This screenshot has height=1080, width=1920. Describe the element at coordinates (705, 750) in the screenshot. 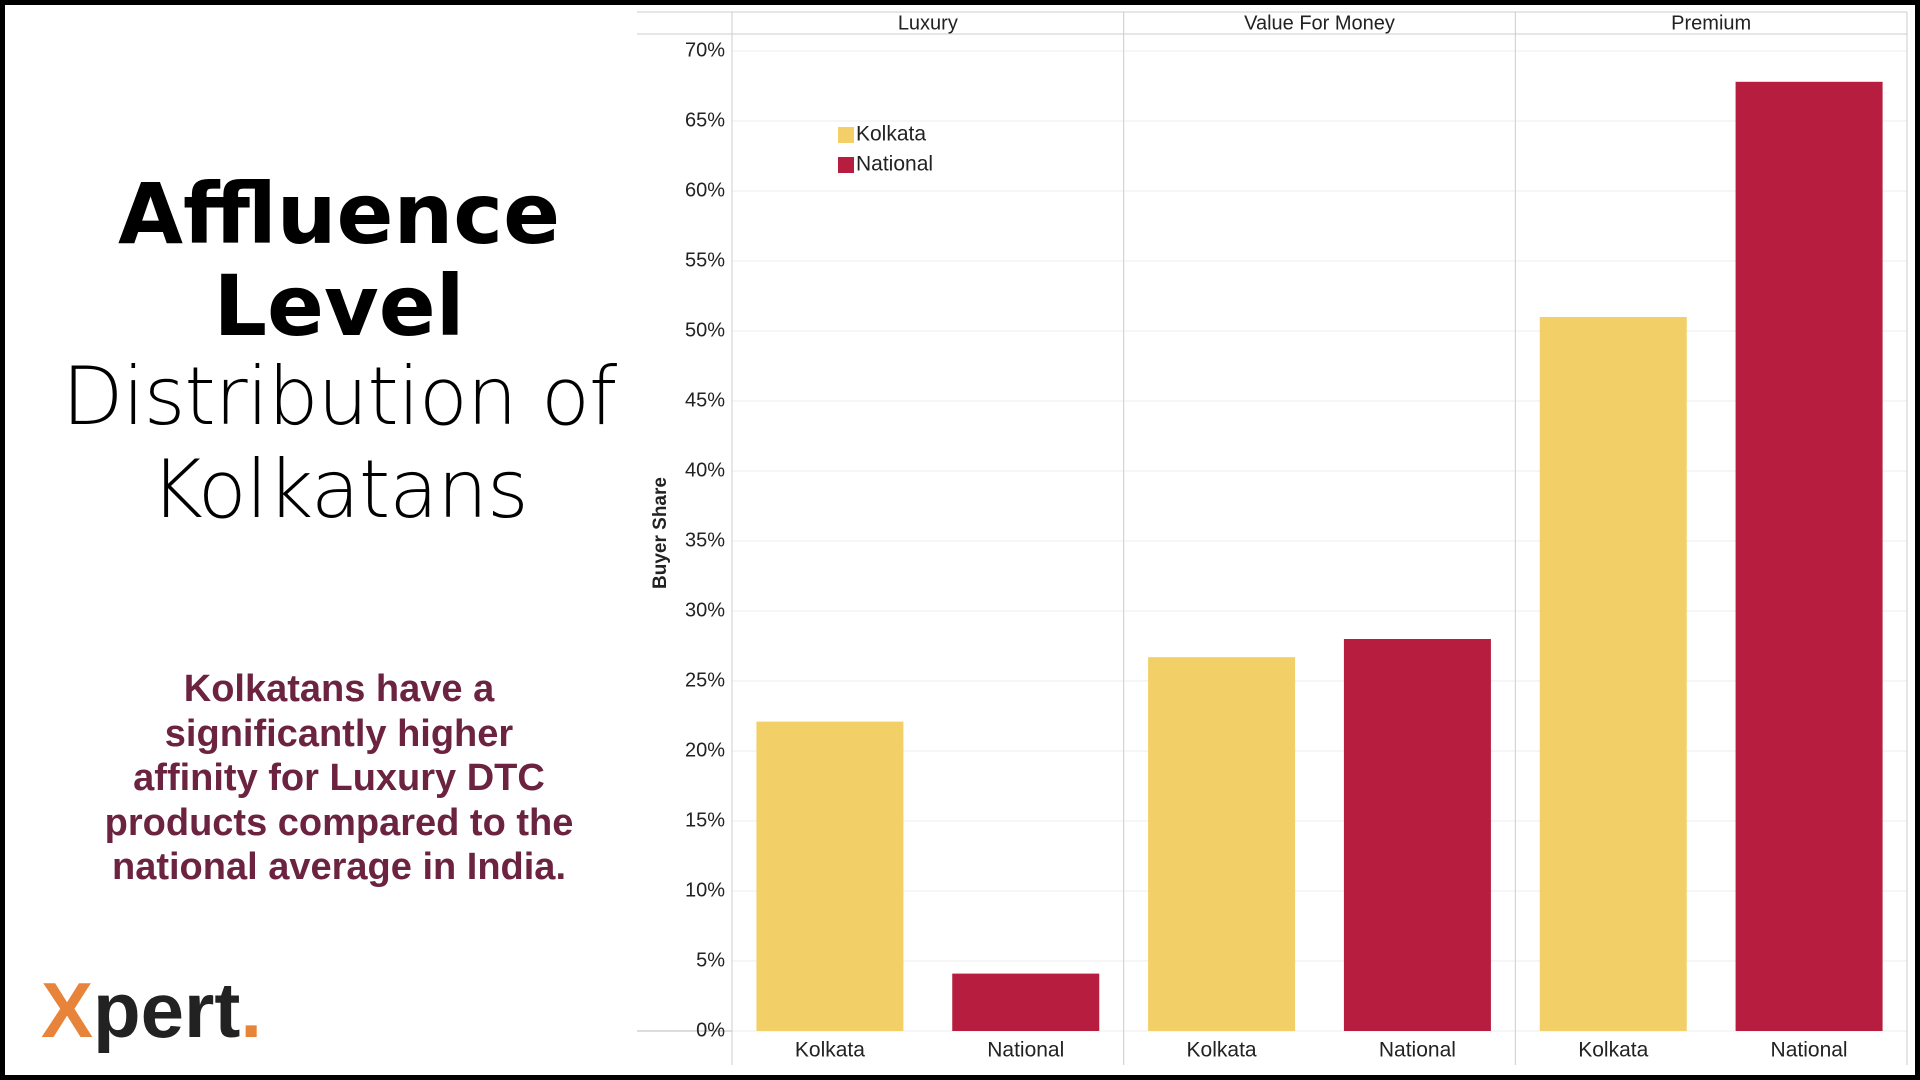

I see `y-tick-label: 20%` at that location.